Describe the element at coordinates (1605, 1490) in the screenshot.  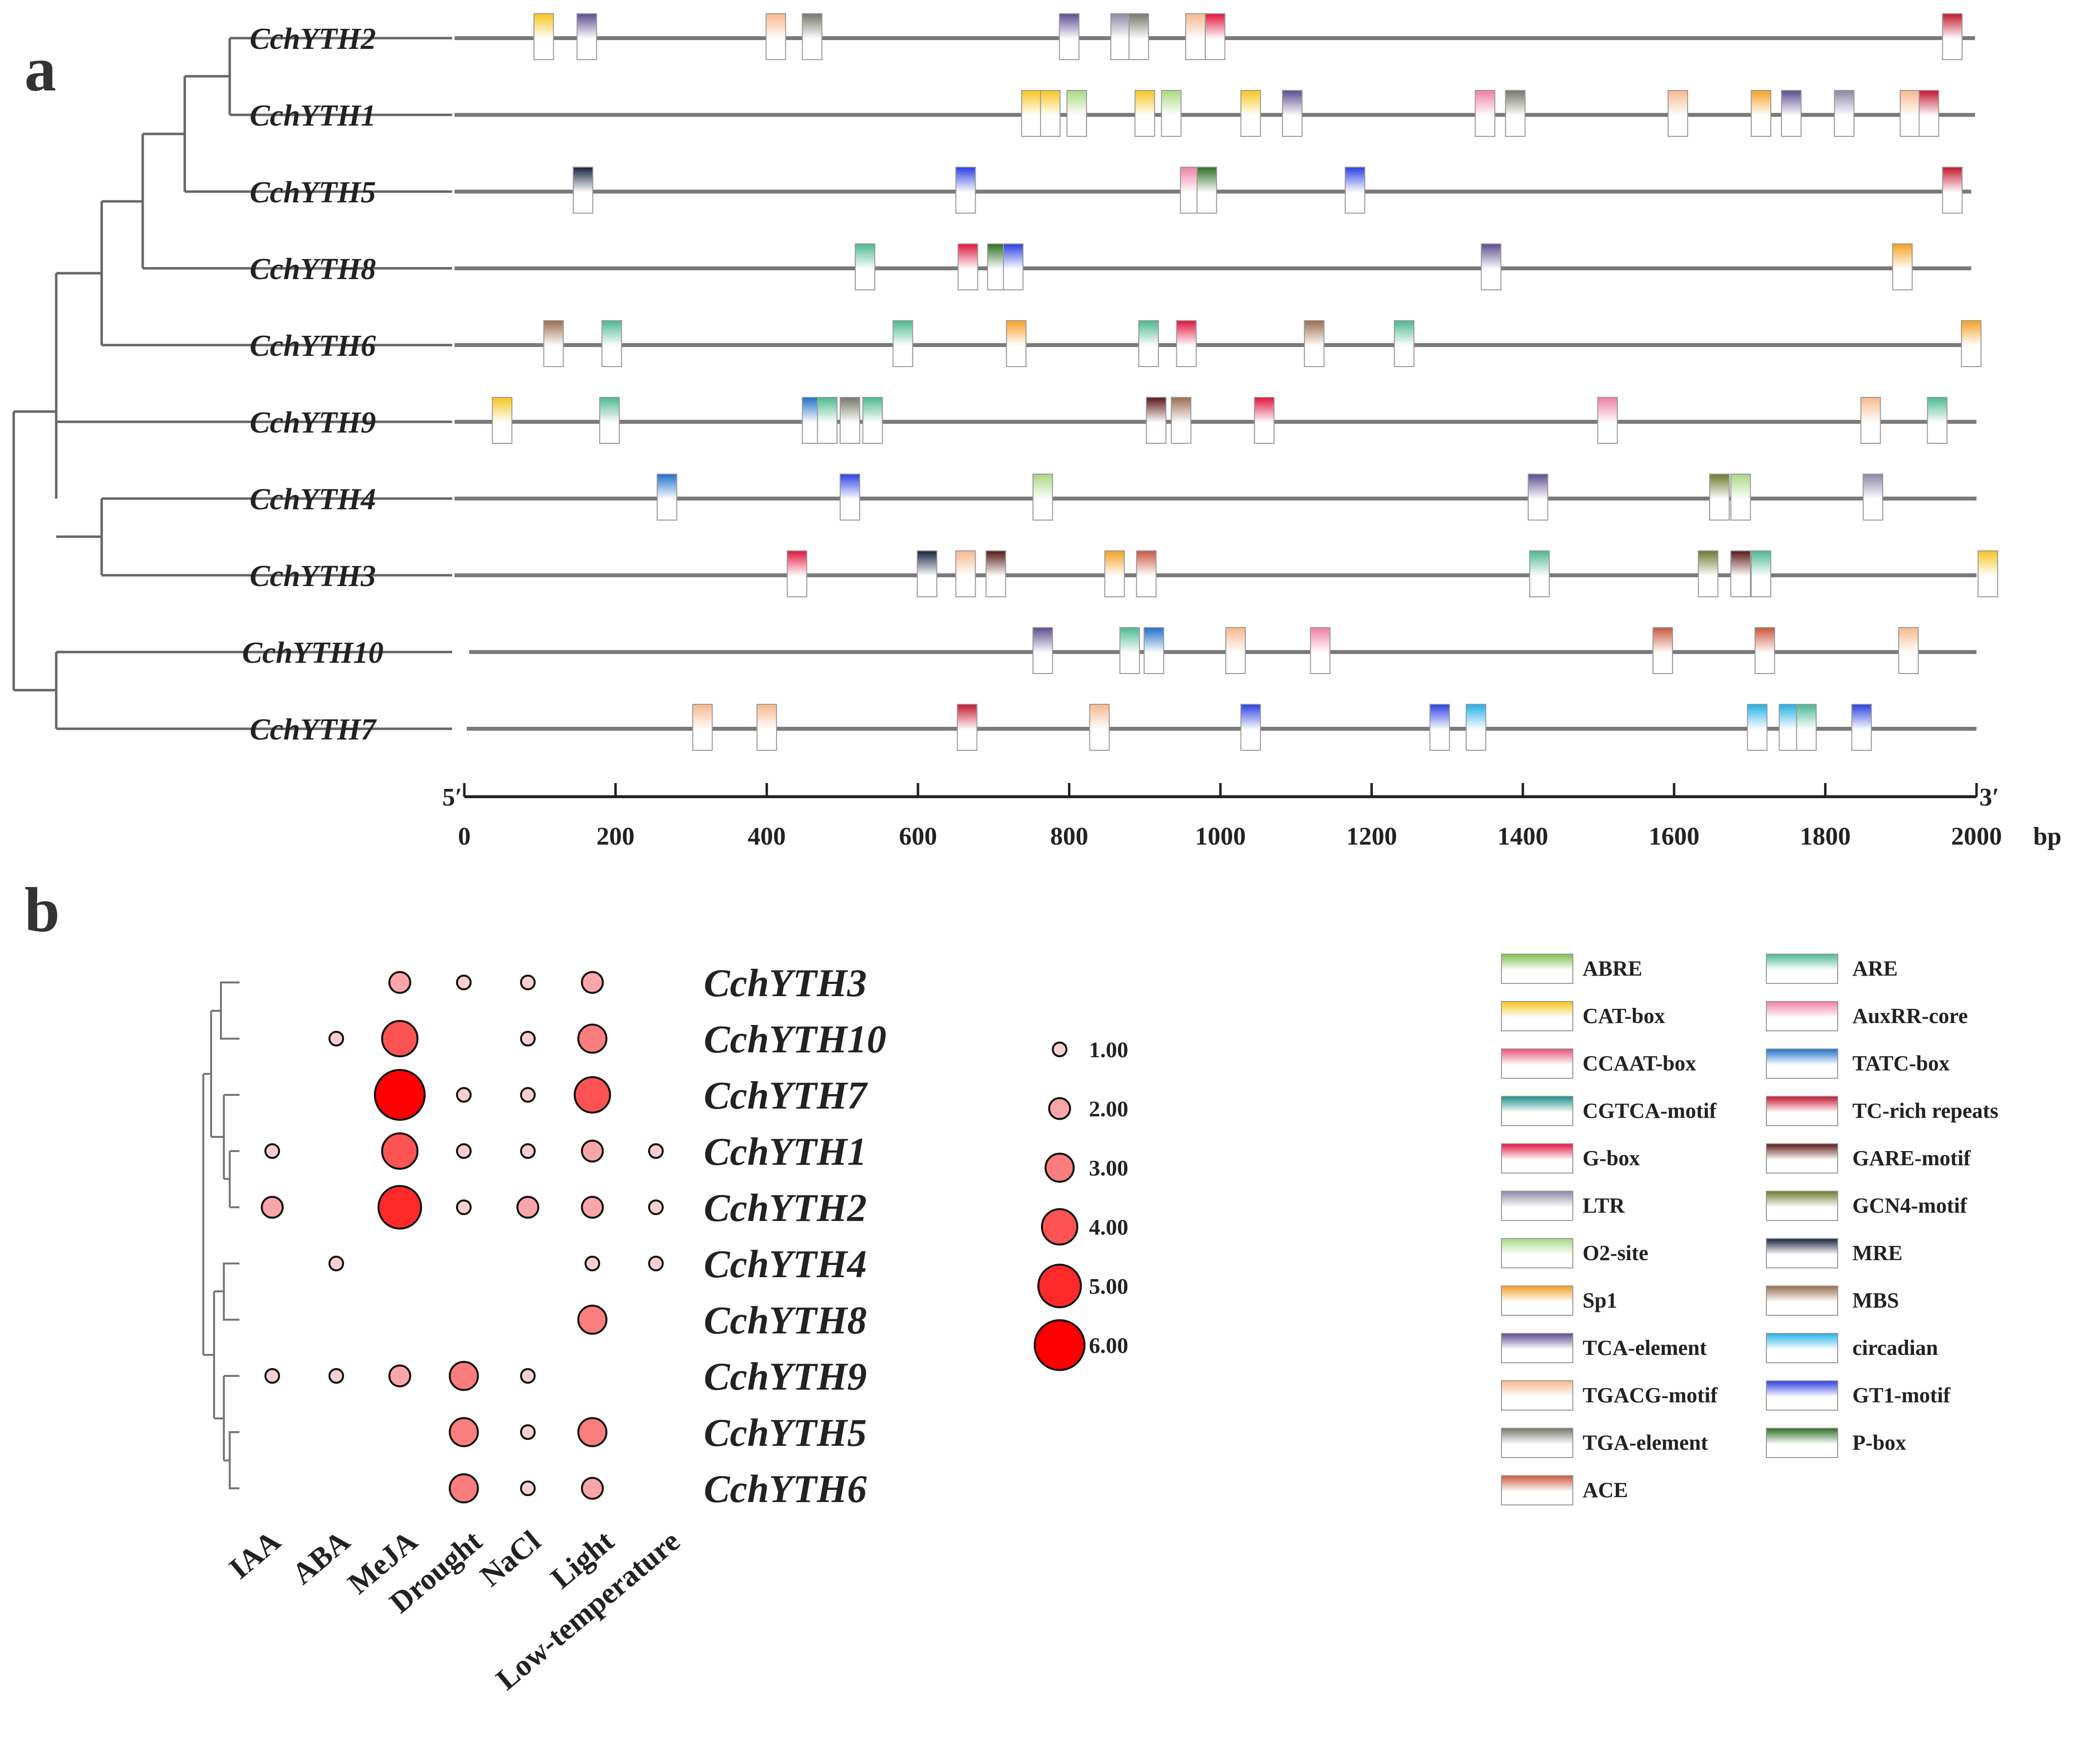
I see `legend-label: ACE` at that location.